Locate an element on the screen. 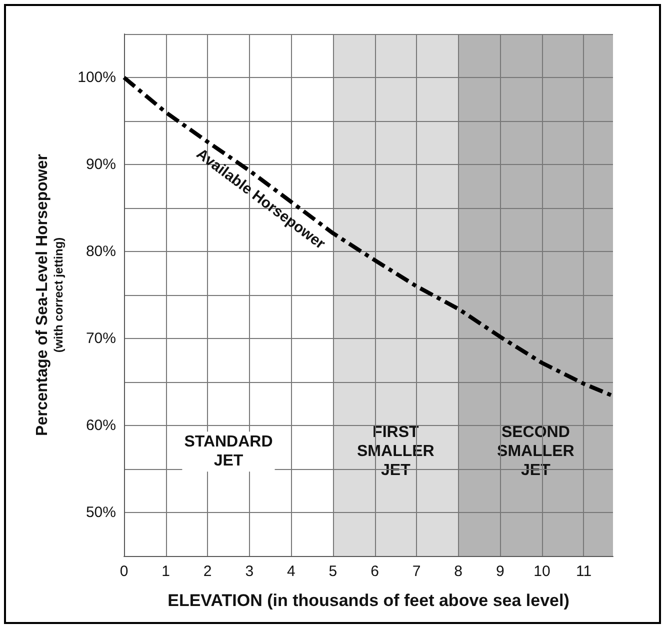 This screenshot has height=632, width=669. y-tick-label: 90% is located at coordinates (101, 164).